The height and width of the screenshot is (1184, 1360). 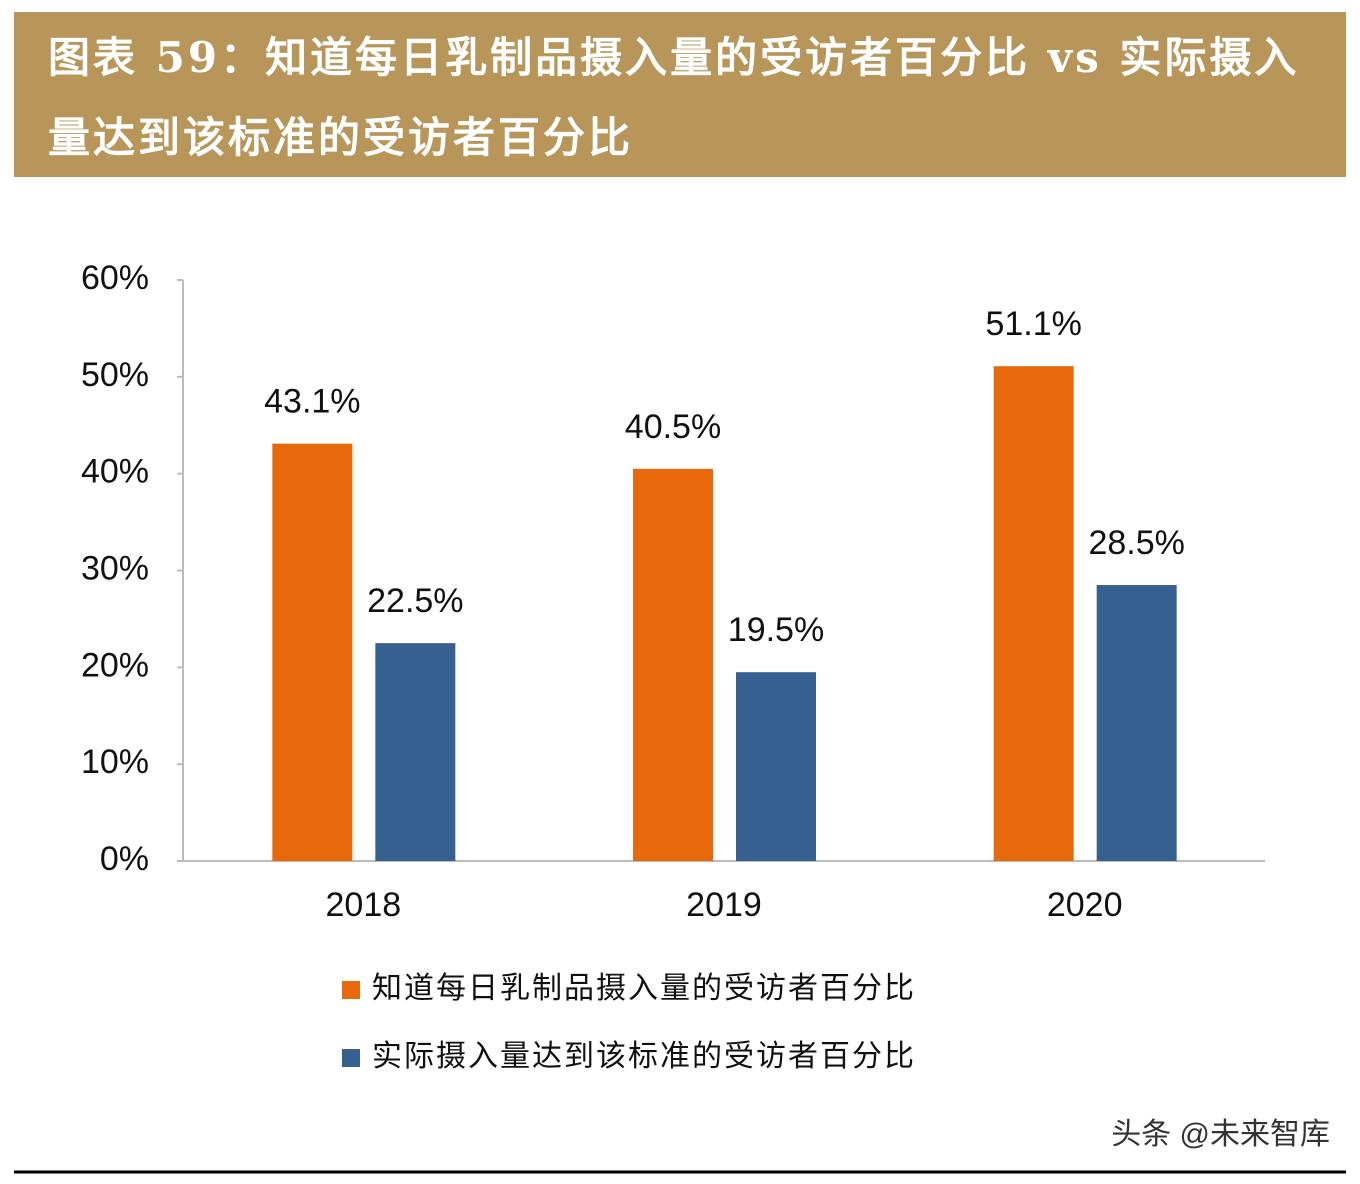 What do you see at coordinates (724, 905) in the screenshot?
I see `x-tick-label: 2019` at bounding box center [724, 905].